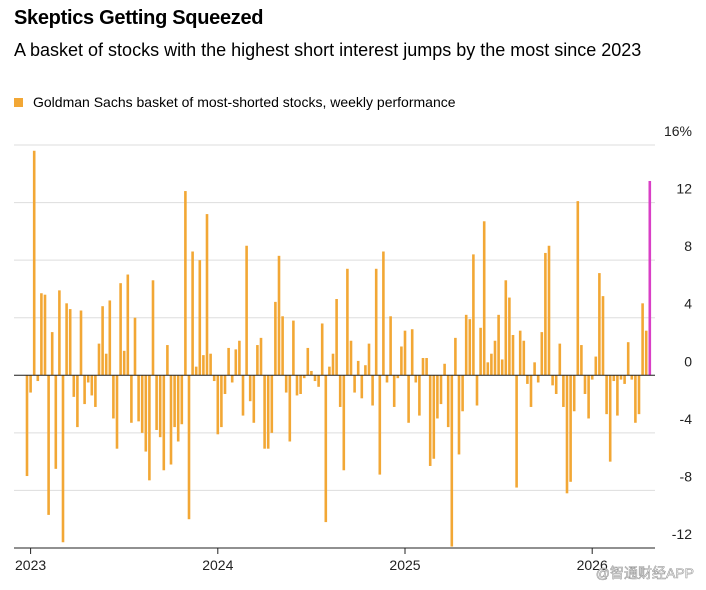  I want to click on y-tick-label: 0, so click(688, 361).